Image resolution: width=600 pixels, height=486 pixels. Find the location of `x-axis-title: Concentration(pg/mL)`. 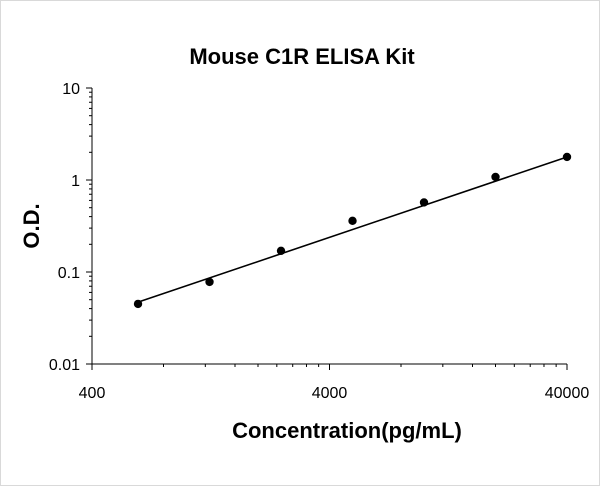

x-axis-title: Concentration(pg/mL) is located at coordinates (347, 430).